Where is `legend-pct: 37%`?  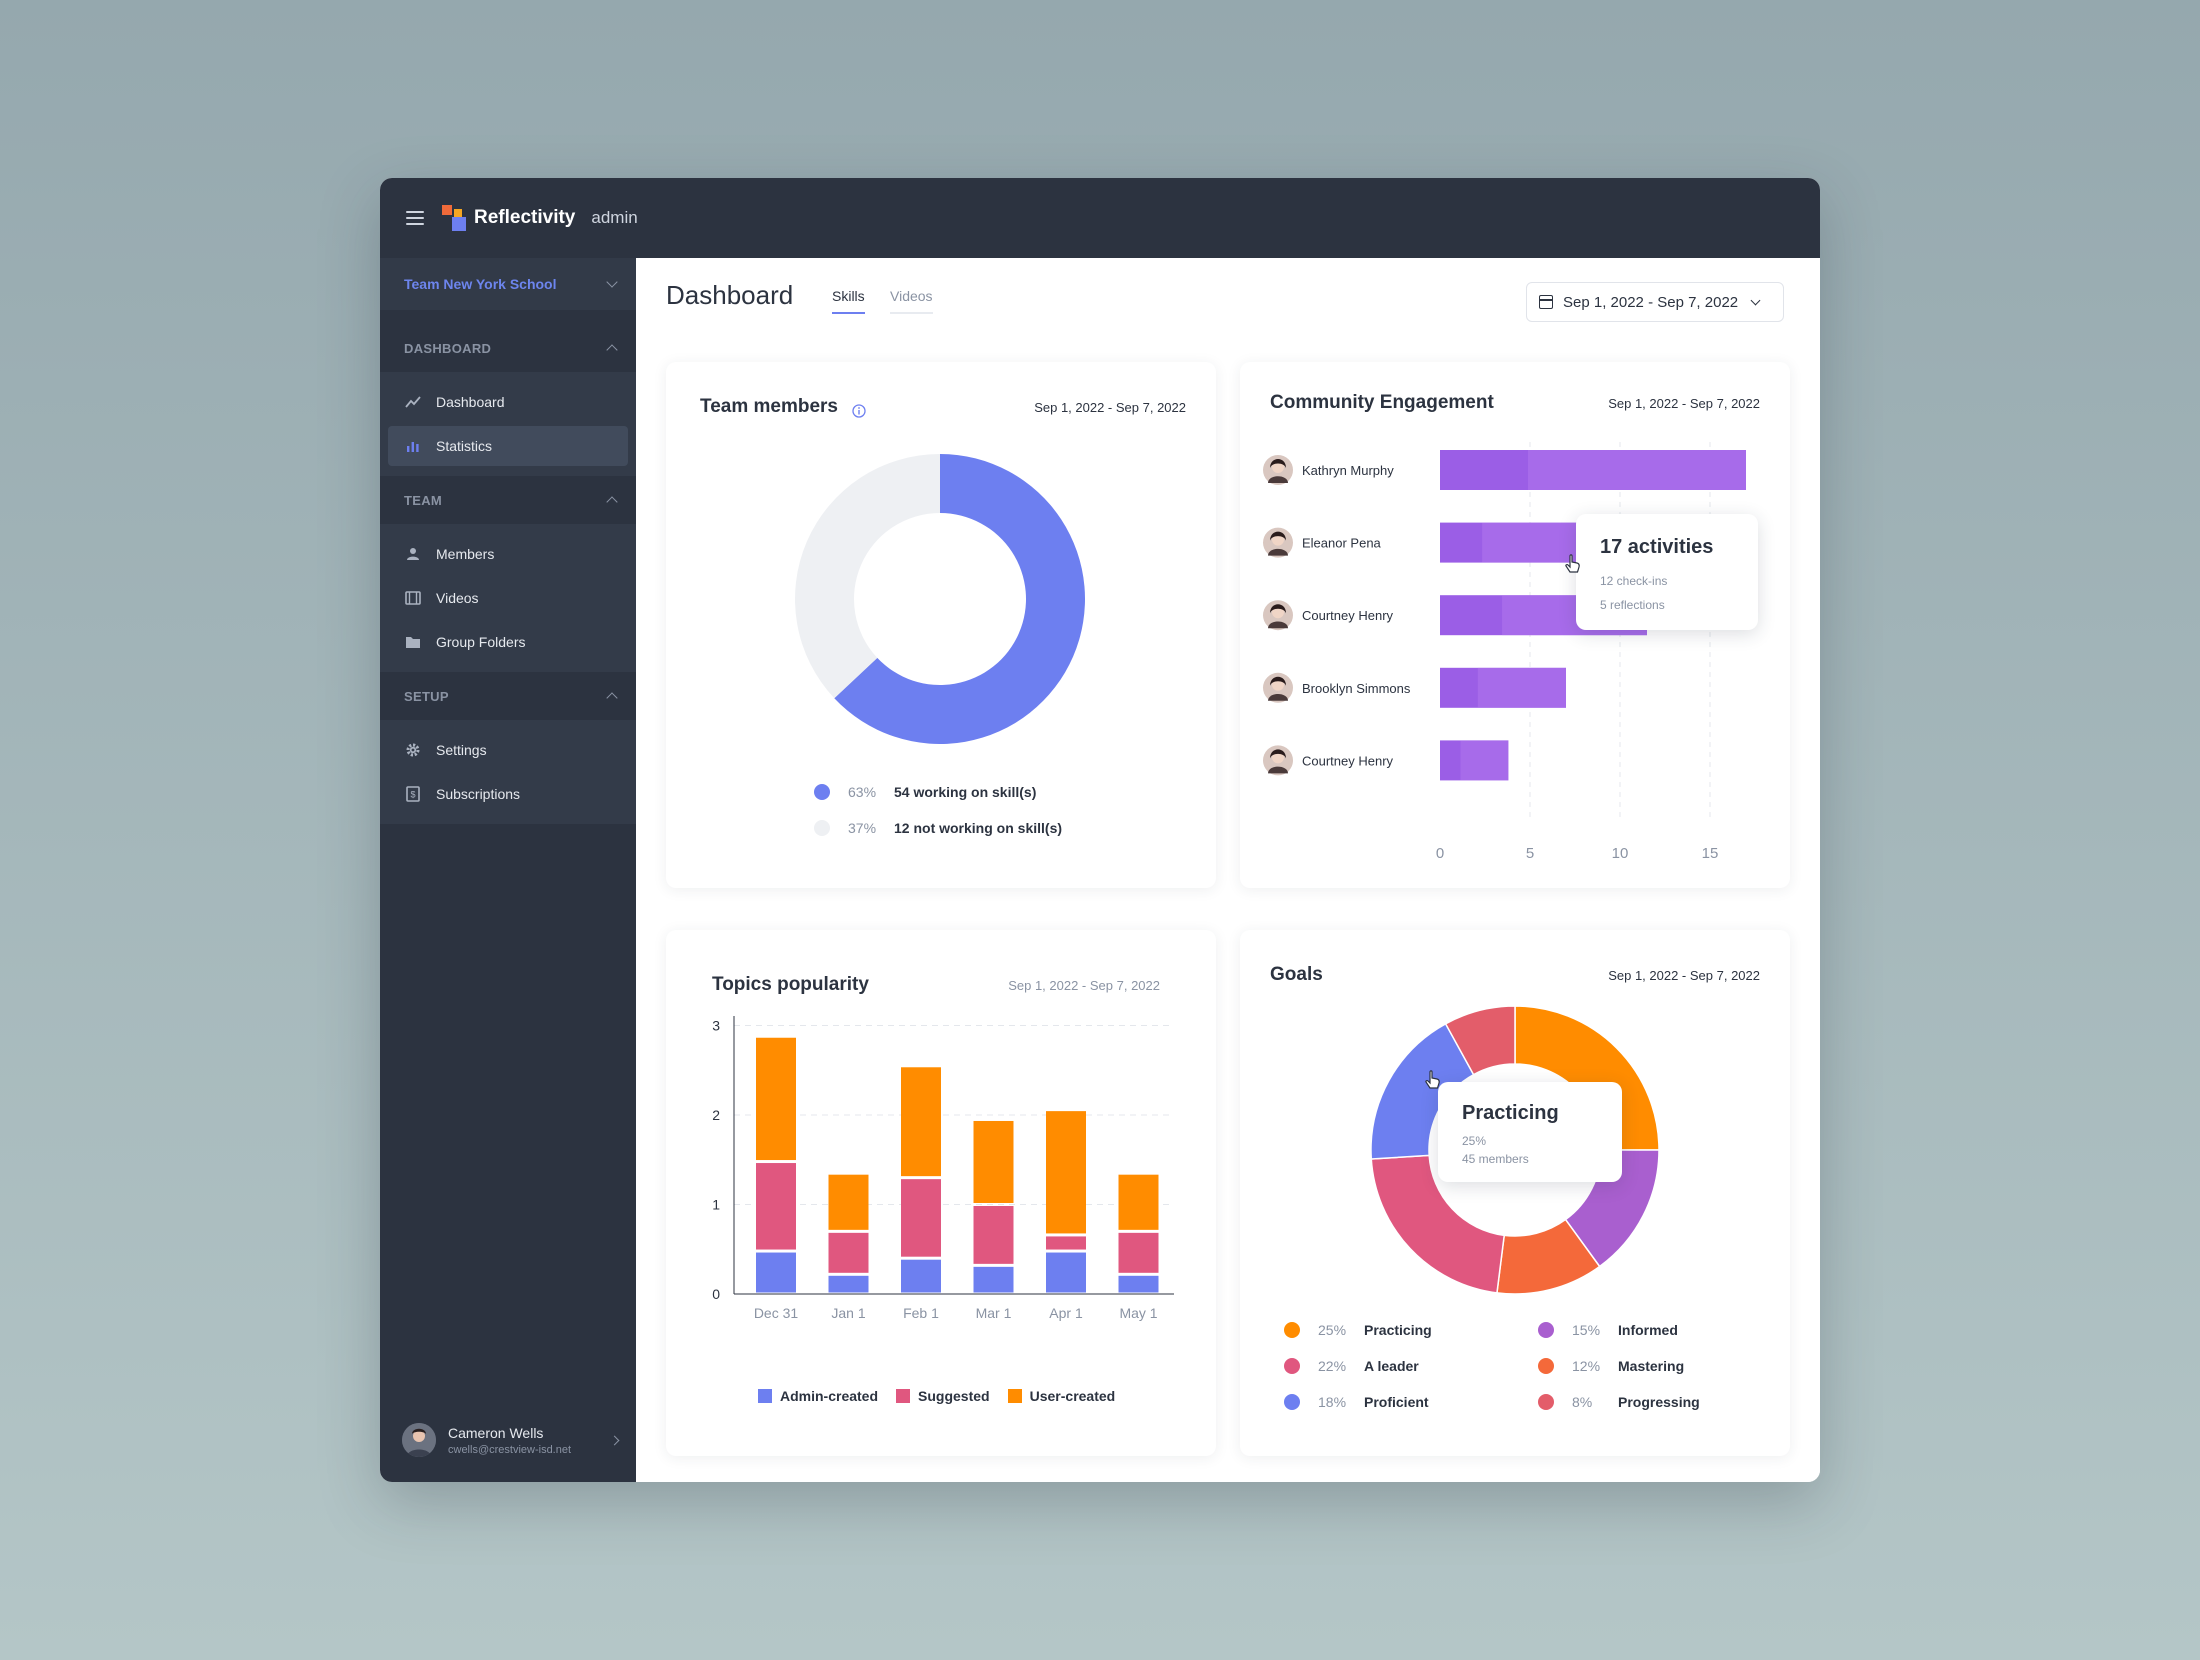
legend-pct: 37% is located at coordinates (862, 828).